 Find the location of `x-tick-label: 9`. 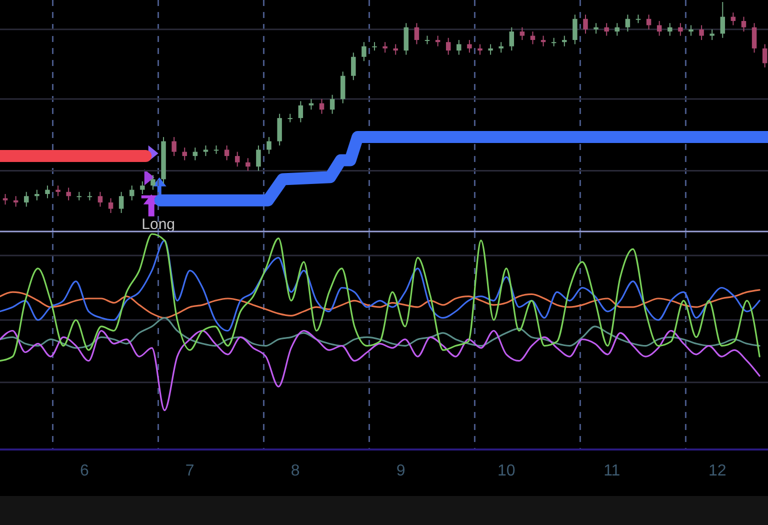

x-tick-label: 9 is located at coordinates (401, 471).